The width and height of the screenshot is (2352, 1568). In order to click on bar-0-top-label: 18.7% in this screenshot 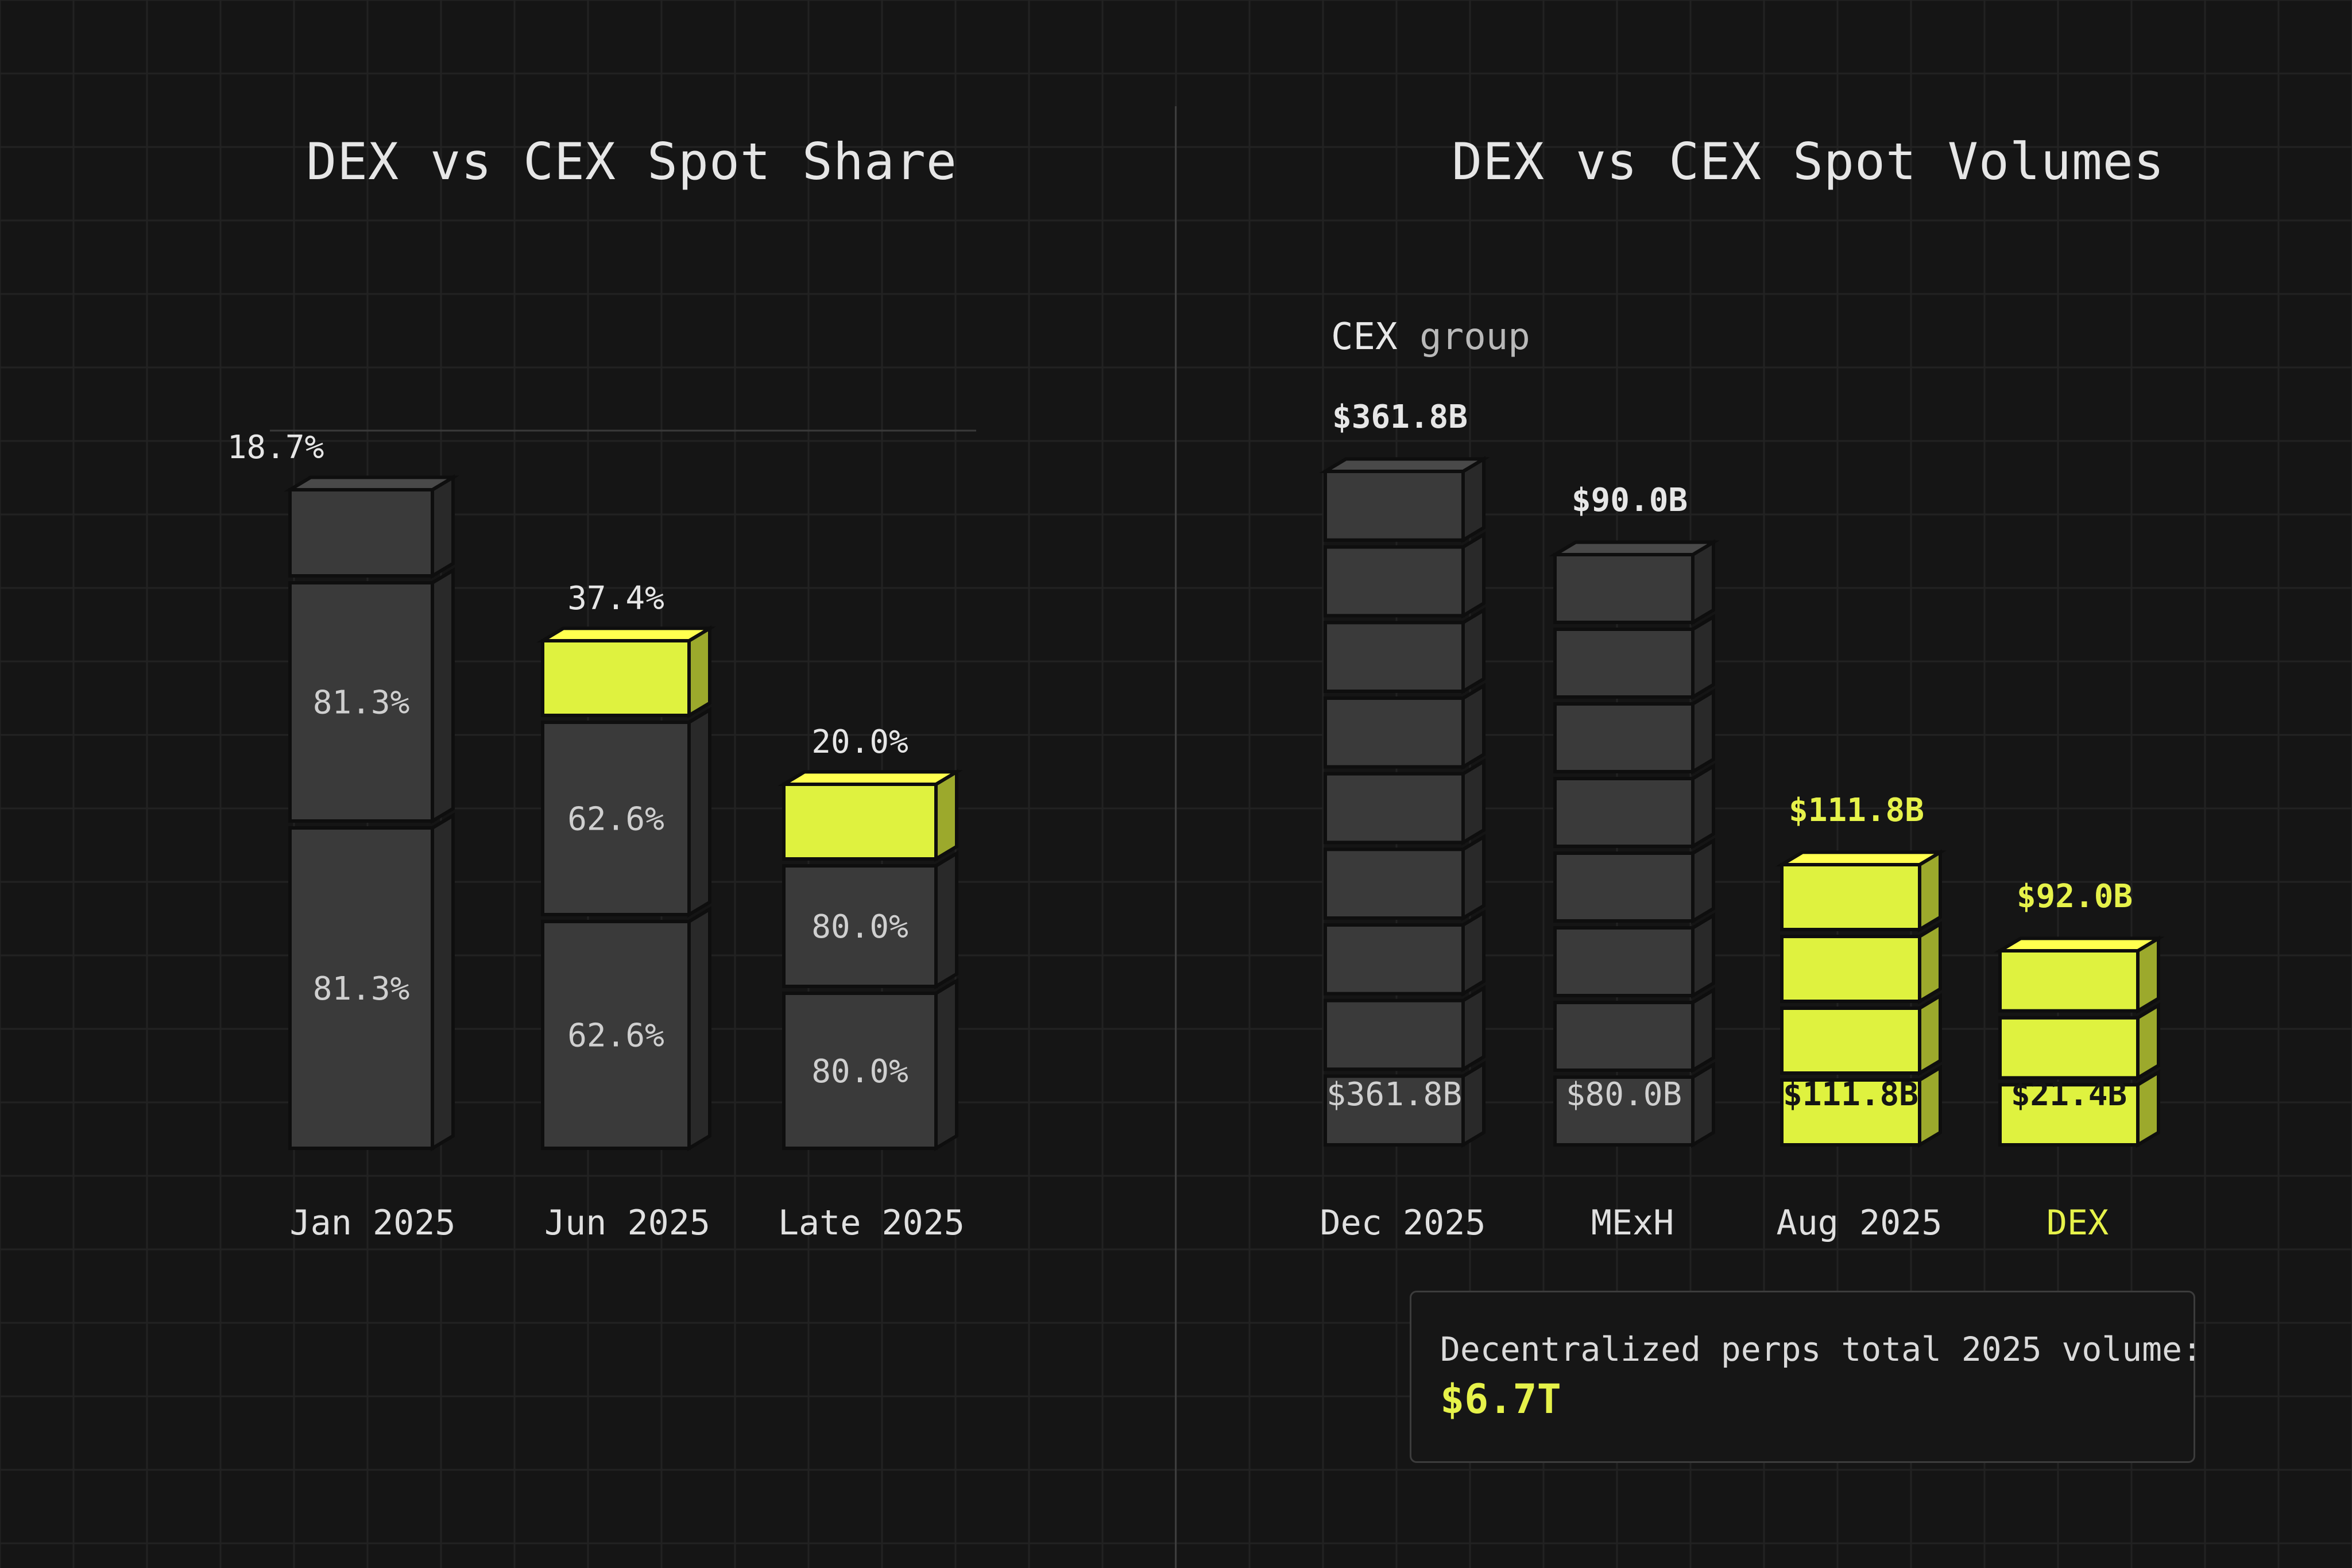, I will do `click(275, 447)`.